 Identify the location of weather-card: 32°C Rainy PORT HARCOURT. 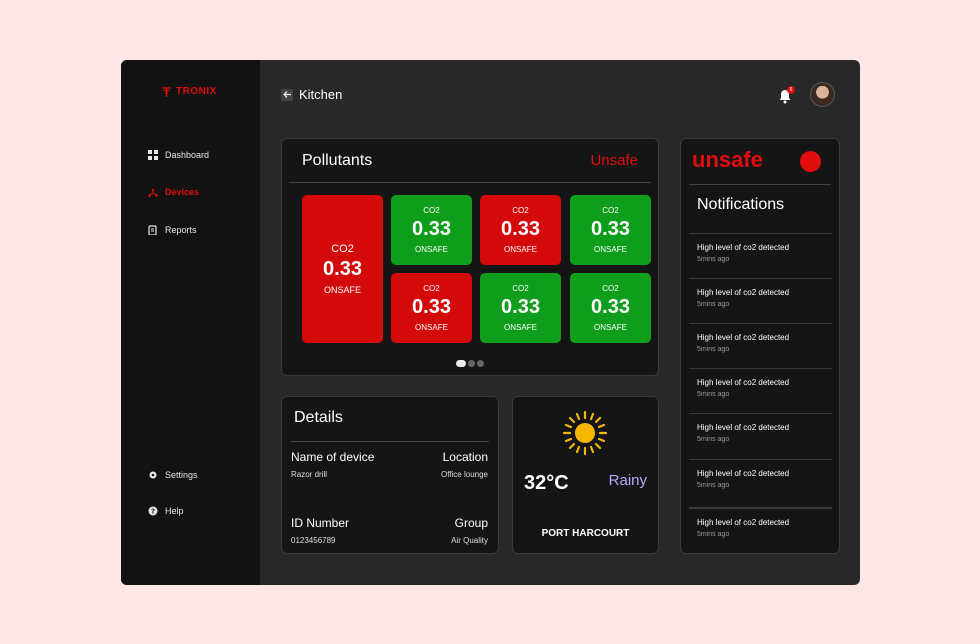
(585, 475).